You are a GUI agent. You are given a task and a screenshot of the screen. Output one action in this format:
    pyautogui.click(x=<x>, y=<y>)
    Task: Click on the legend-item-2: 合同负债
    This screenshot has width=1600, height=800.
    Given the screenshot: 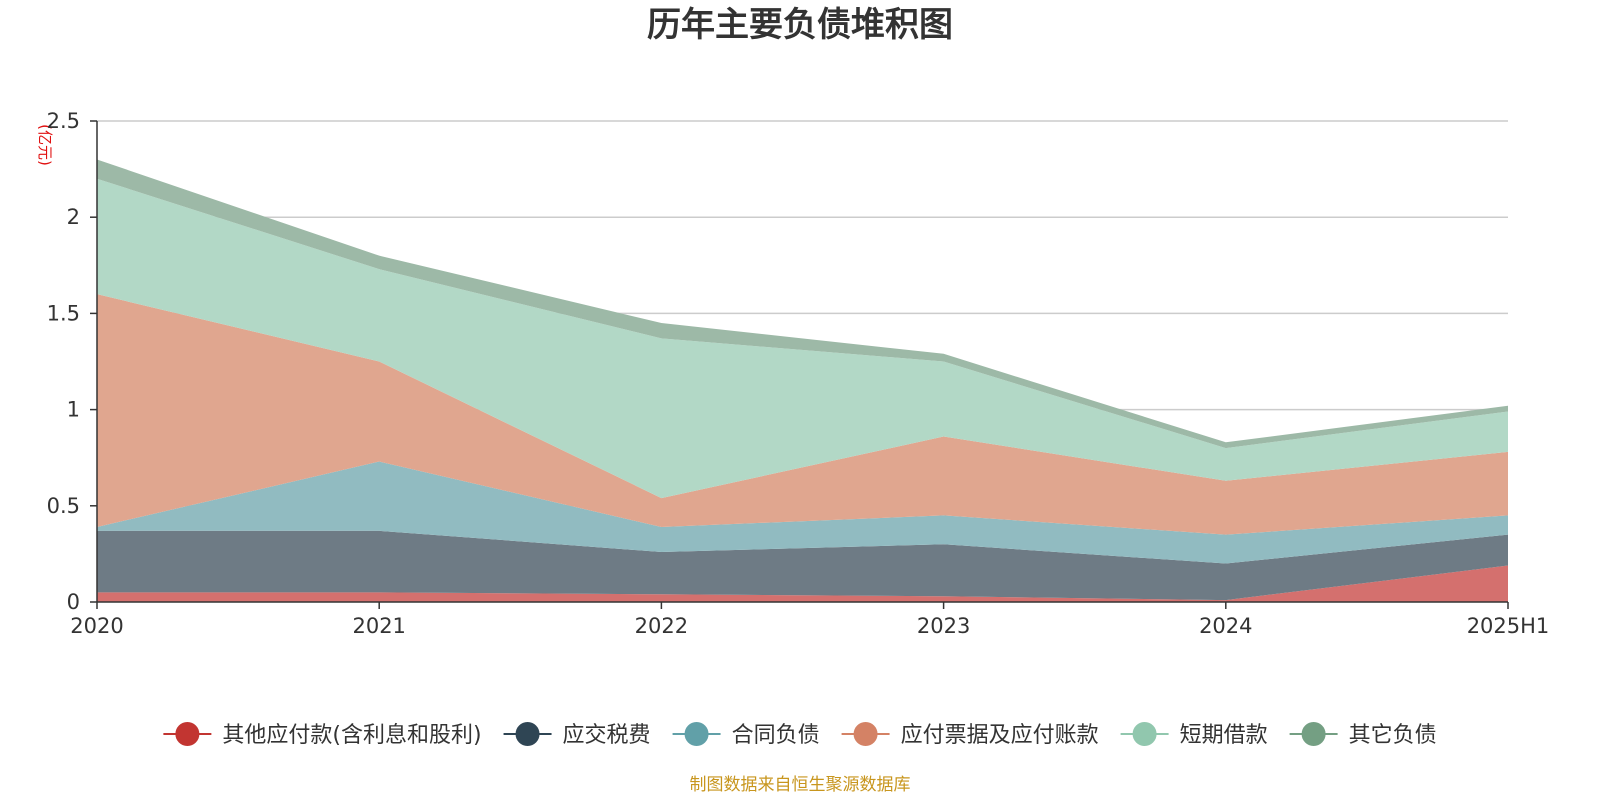 What is the action you would take?
    pyautogui.click(x=746, y=735)
    